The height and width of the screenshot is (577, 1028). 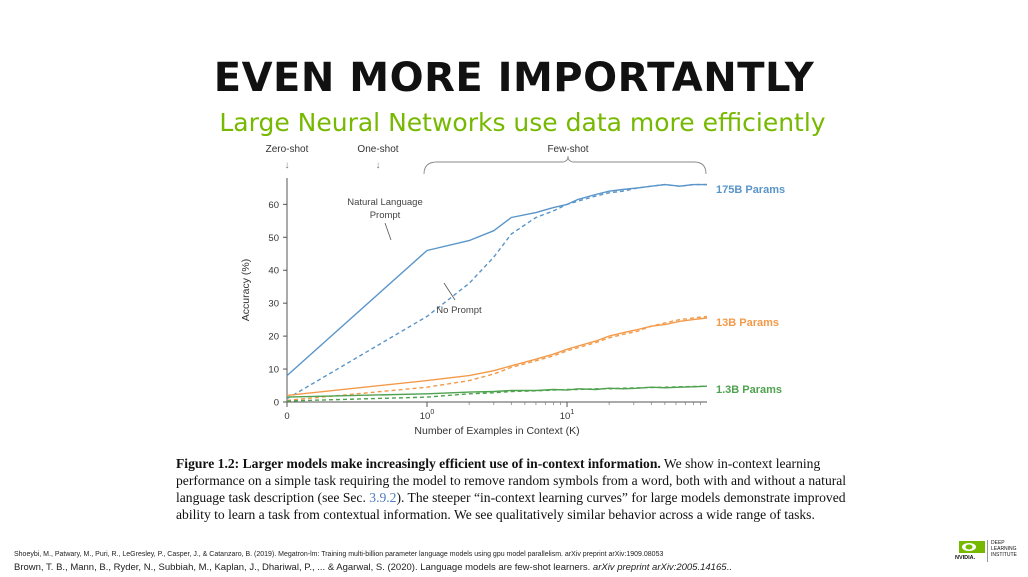 I want to click on zero-shot-arrow-icon: ↓, so click(x=287, y=165).